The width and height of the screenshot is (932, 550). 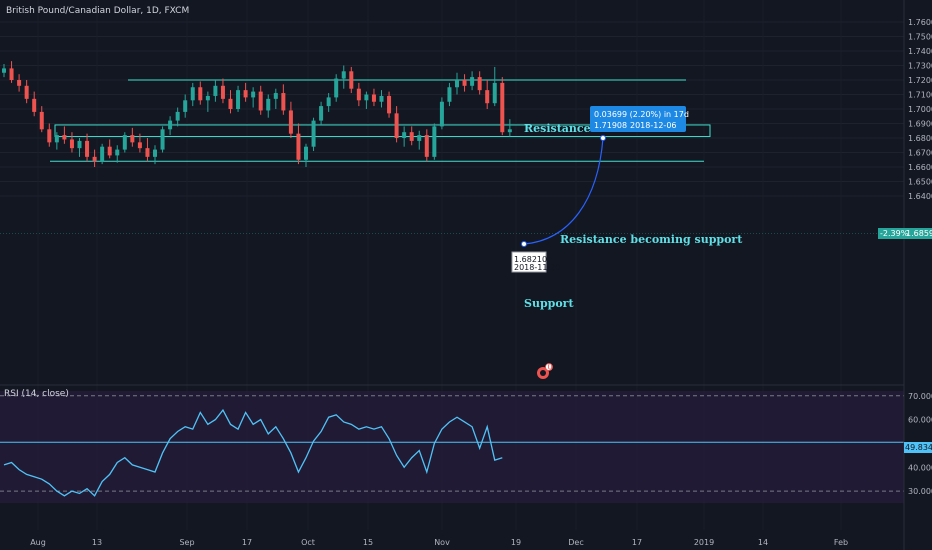 I want to click on time-tick-label: Nov, so click(x=442, y=542).